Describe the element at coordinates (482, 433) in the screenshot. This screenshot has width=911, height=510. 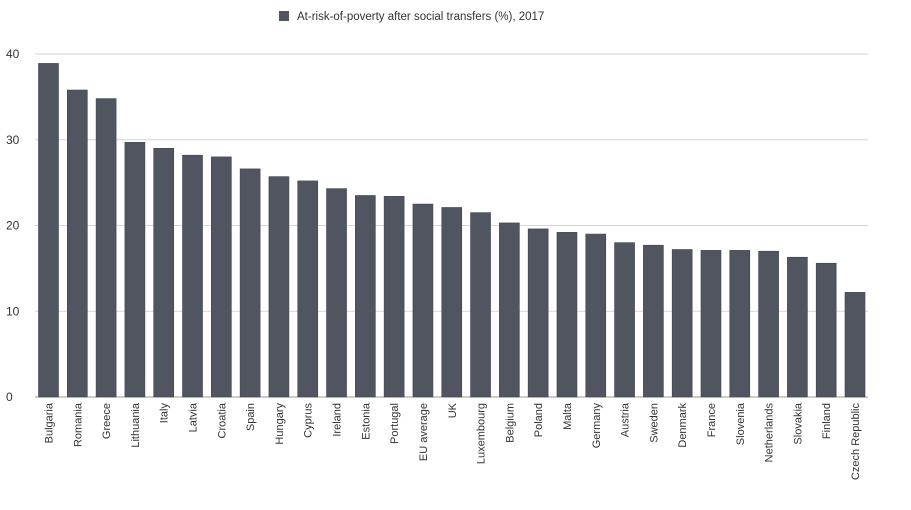
I see `x-tick-label: Luxembourg` at that location.